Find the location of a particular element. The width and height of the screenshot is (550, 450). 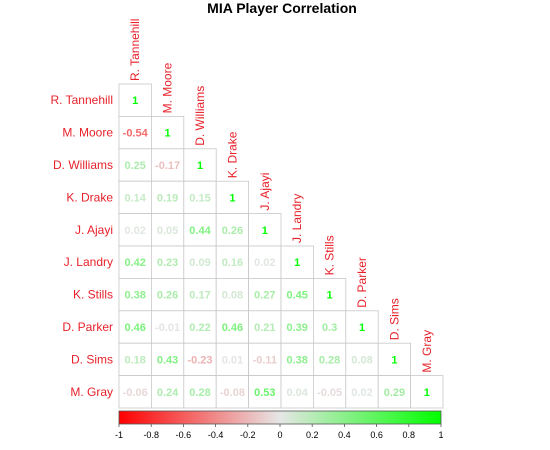

cell-value-label: -0.06 is located at coordinates (135, 393).